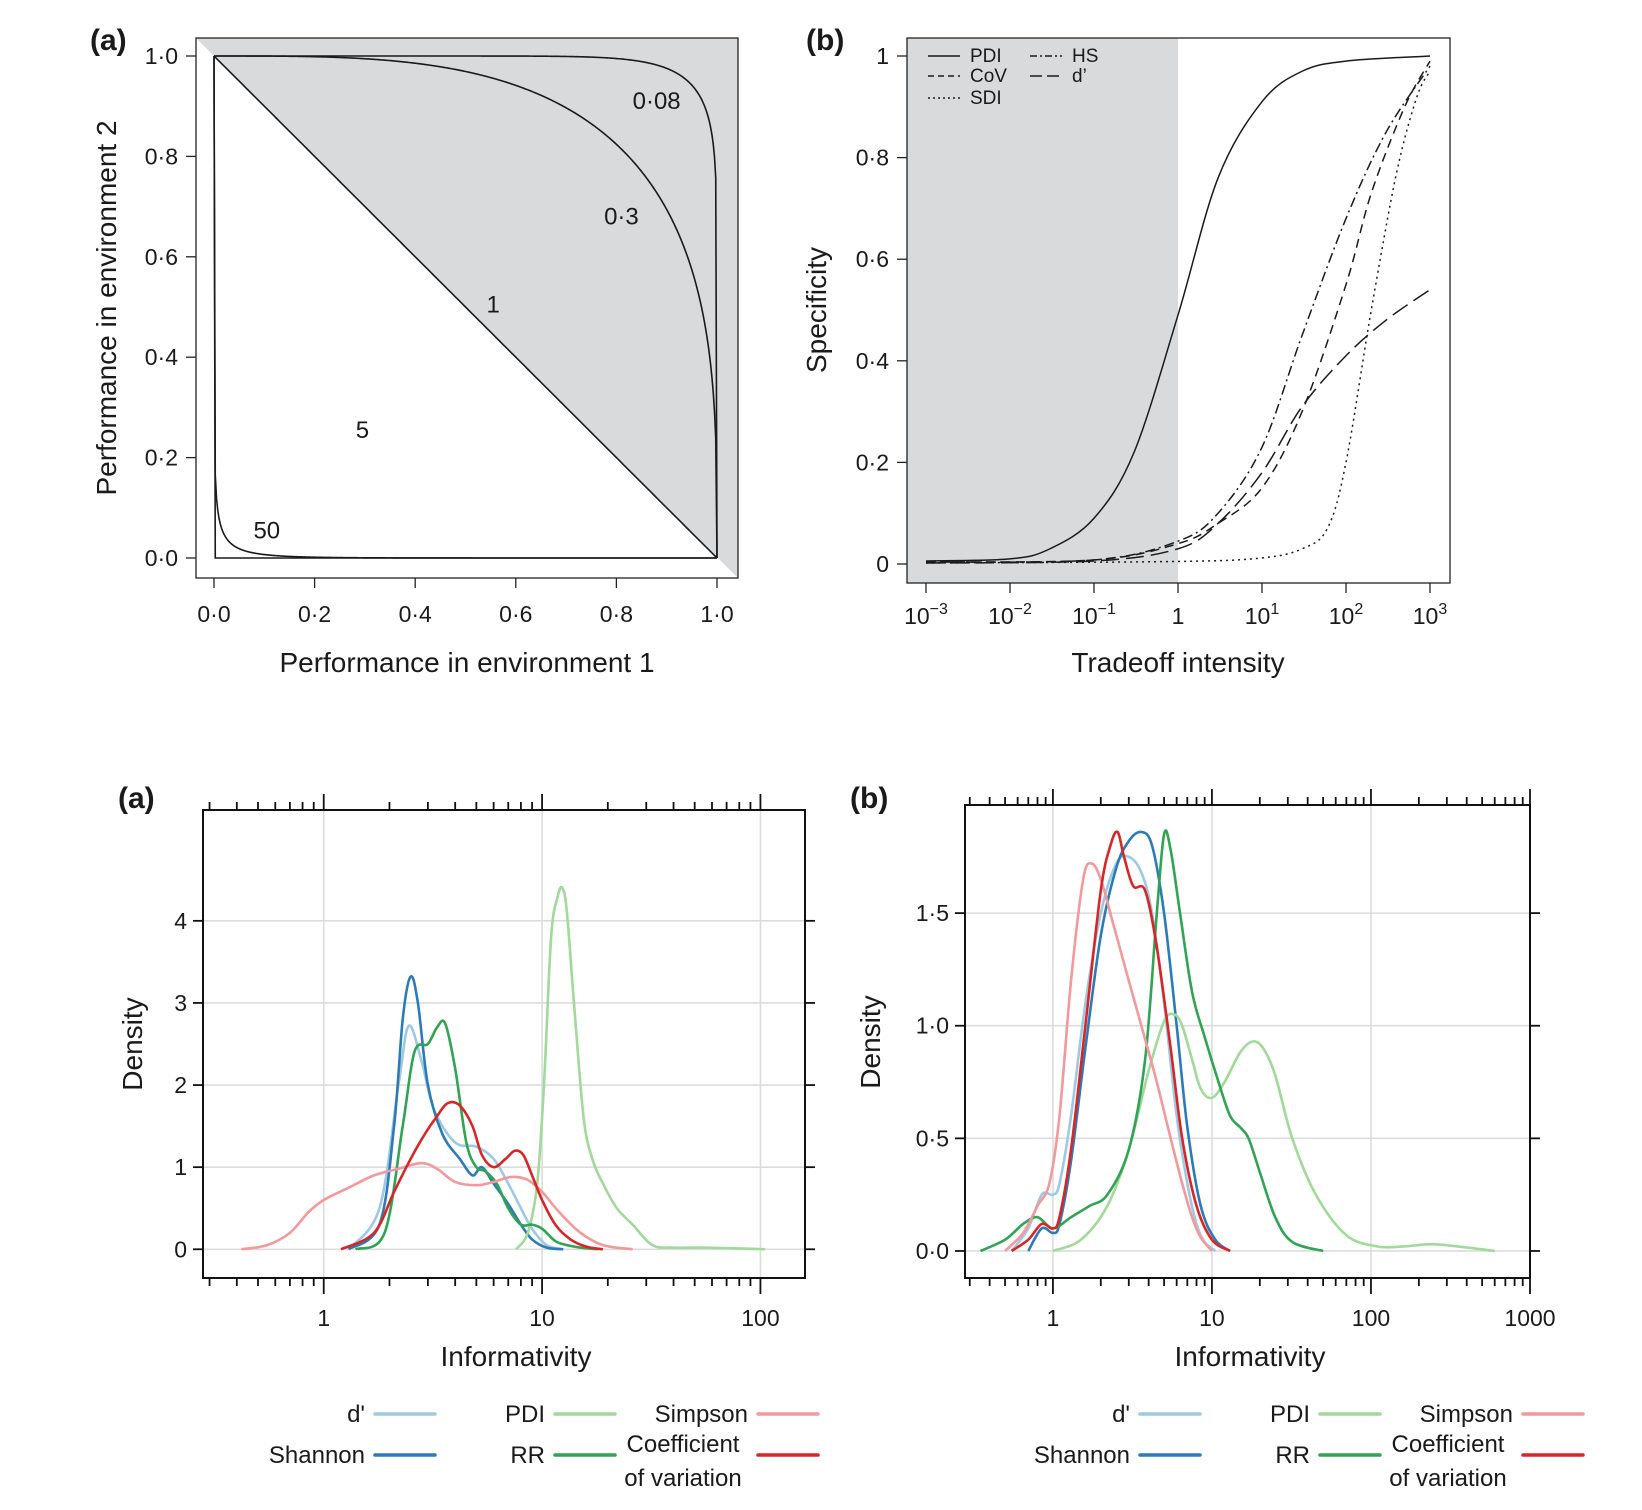  I want to click on series-line-cov, so click(1178, 311).